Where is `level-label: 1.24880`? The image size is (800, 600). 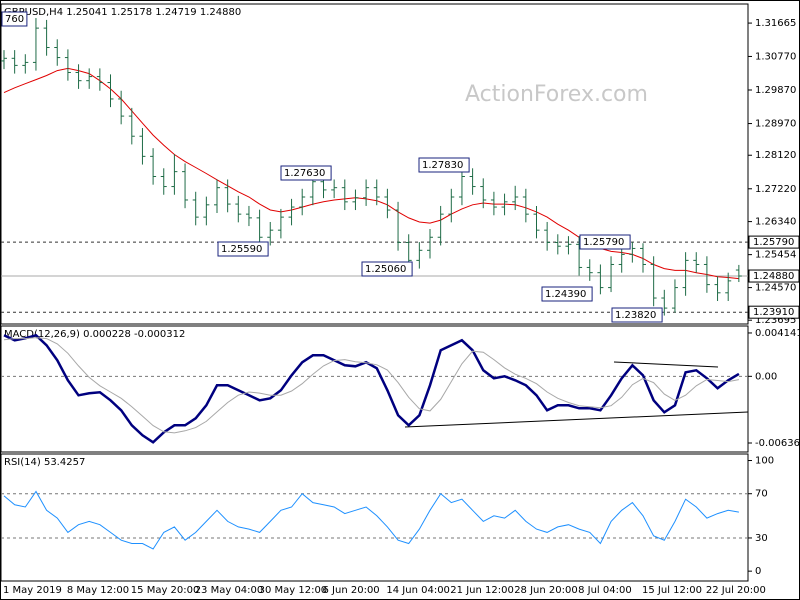 level-label: 1.24880 is located at coordinates (773, 276).